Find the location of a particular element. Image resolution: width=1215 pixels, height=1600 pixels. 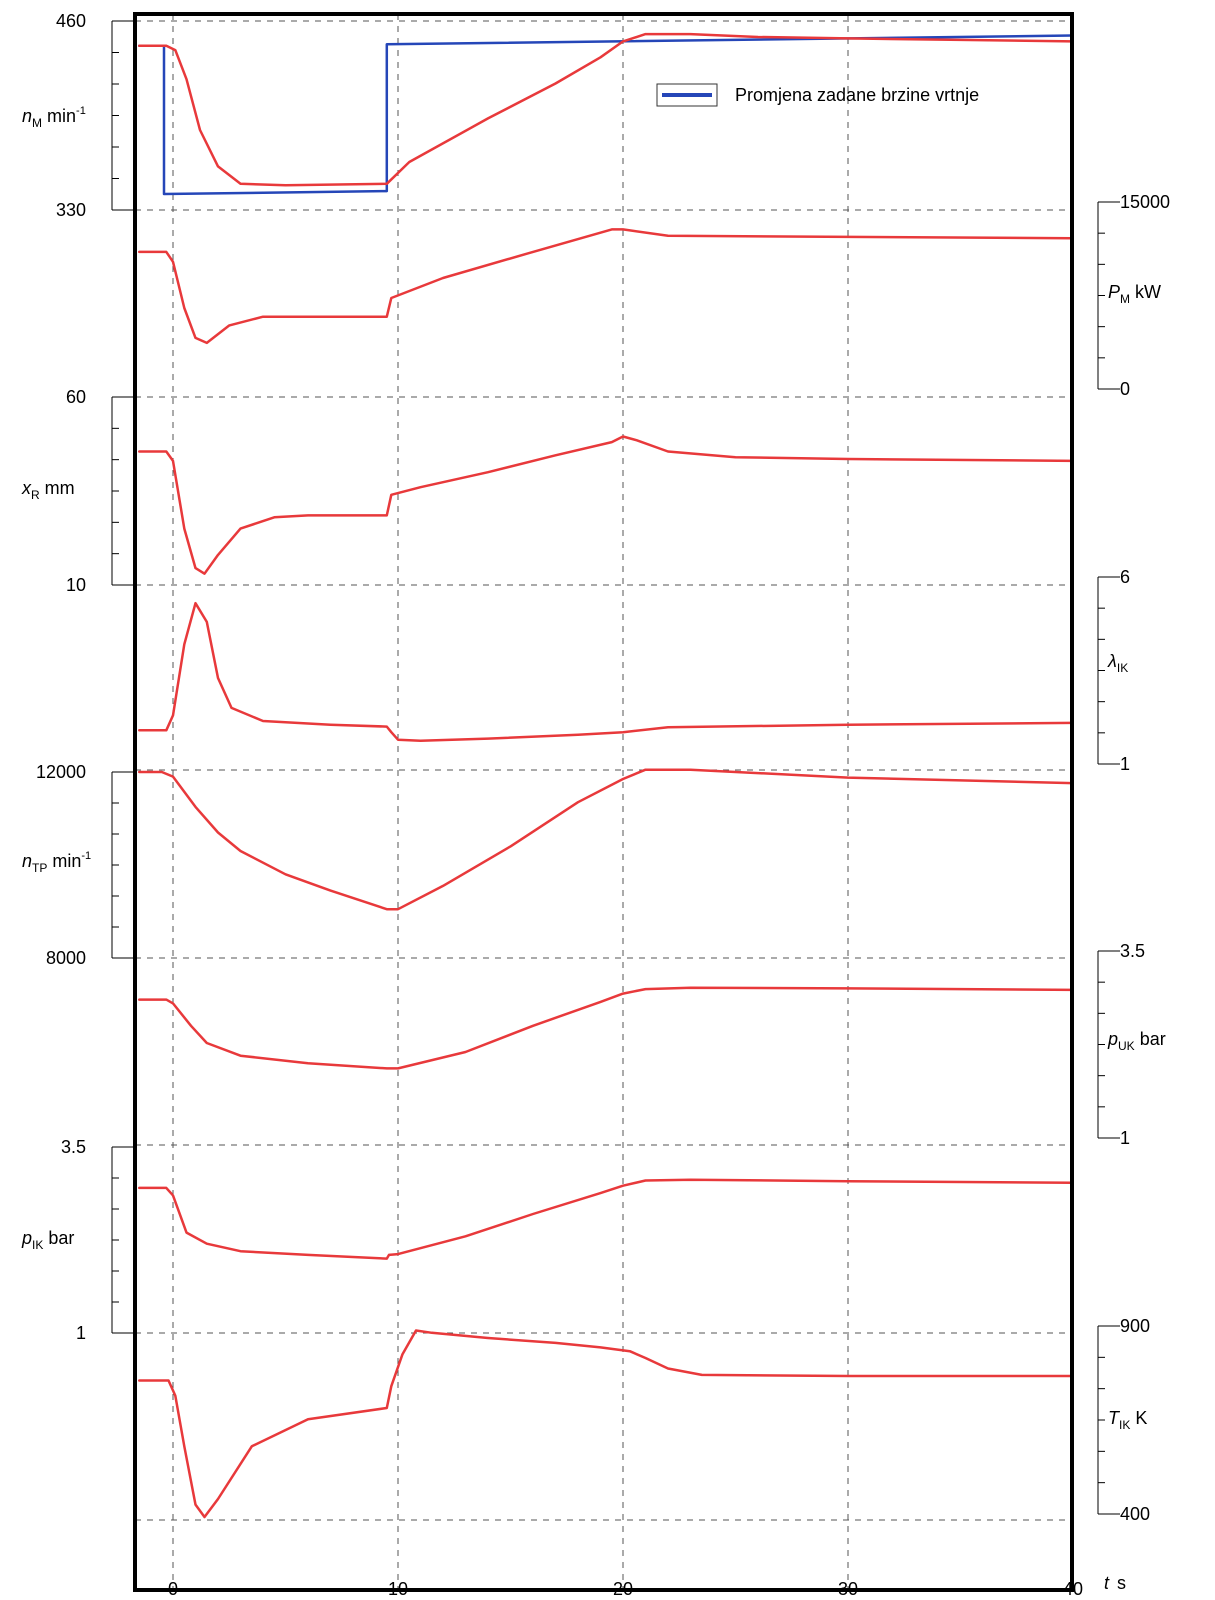

pIK-axis-label: pIK bar is located at coordinates (47, 1240).